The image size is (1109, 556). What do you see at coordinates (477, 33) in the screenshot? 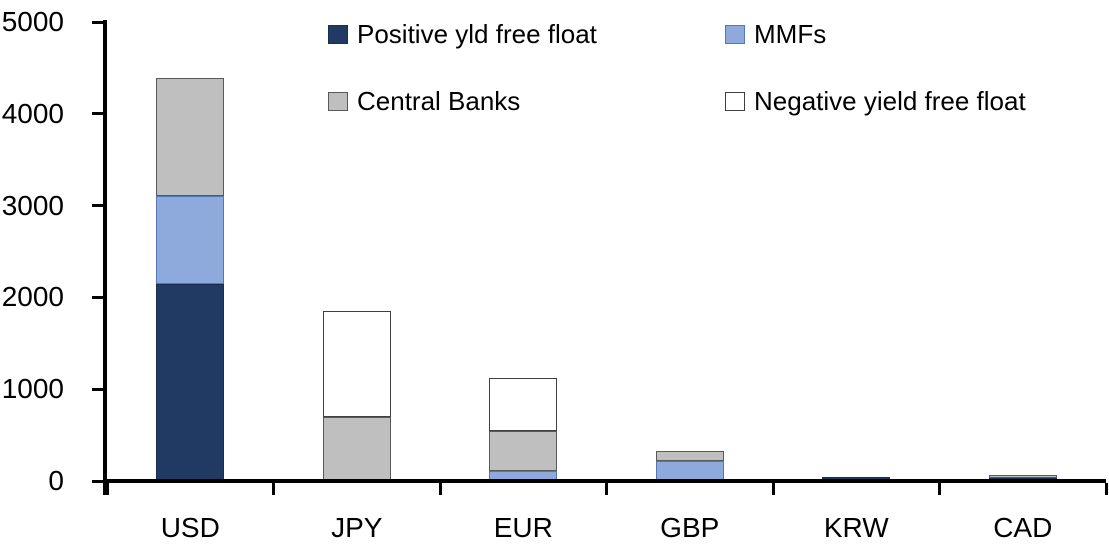
I see `legend-label-positive-yld-free-float: Positive yld free float` at bounding box center [477, 33].